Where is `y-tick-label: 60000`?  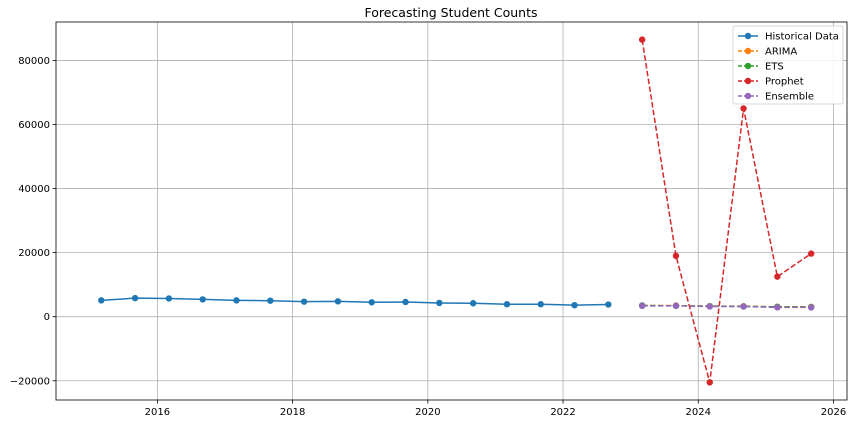
y-tick-label: 60000 is located at coordinates (34, 125).